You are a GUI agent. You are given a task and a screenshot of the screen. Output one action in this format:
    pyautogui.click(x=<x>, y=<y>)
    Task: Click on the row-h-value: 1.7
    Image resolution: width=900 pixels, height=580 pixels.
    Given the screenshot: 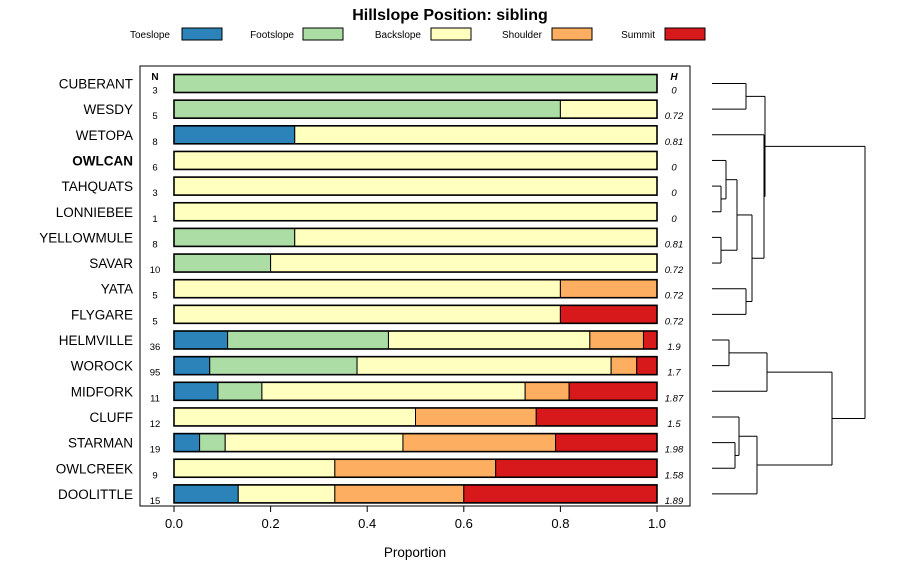 What is the action you would take?
    pyautogui.click(x=674, y=373)
    